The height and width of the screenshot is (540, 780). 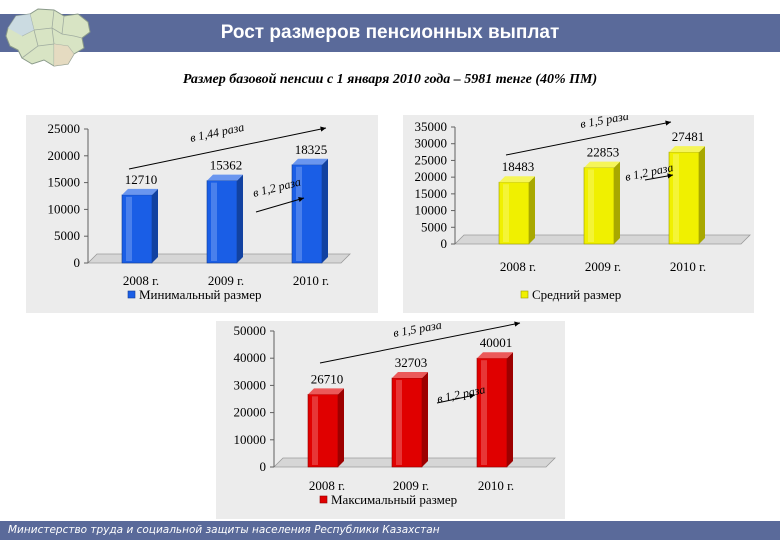 I want to click on chart-avg-legend-swatch, so click(x=524, y=294).